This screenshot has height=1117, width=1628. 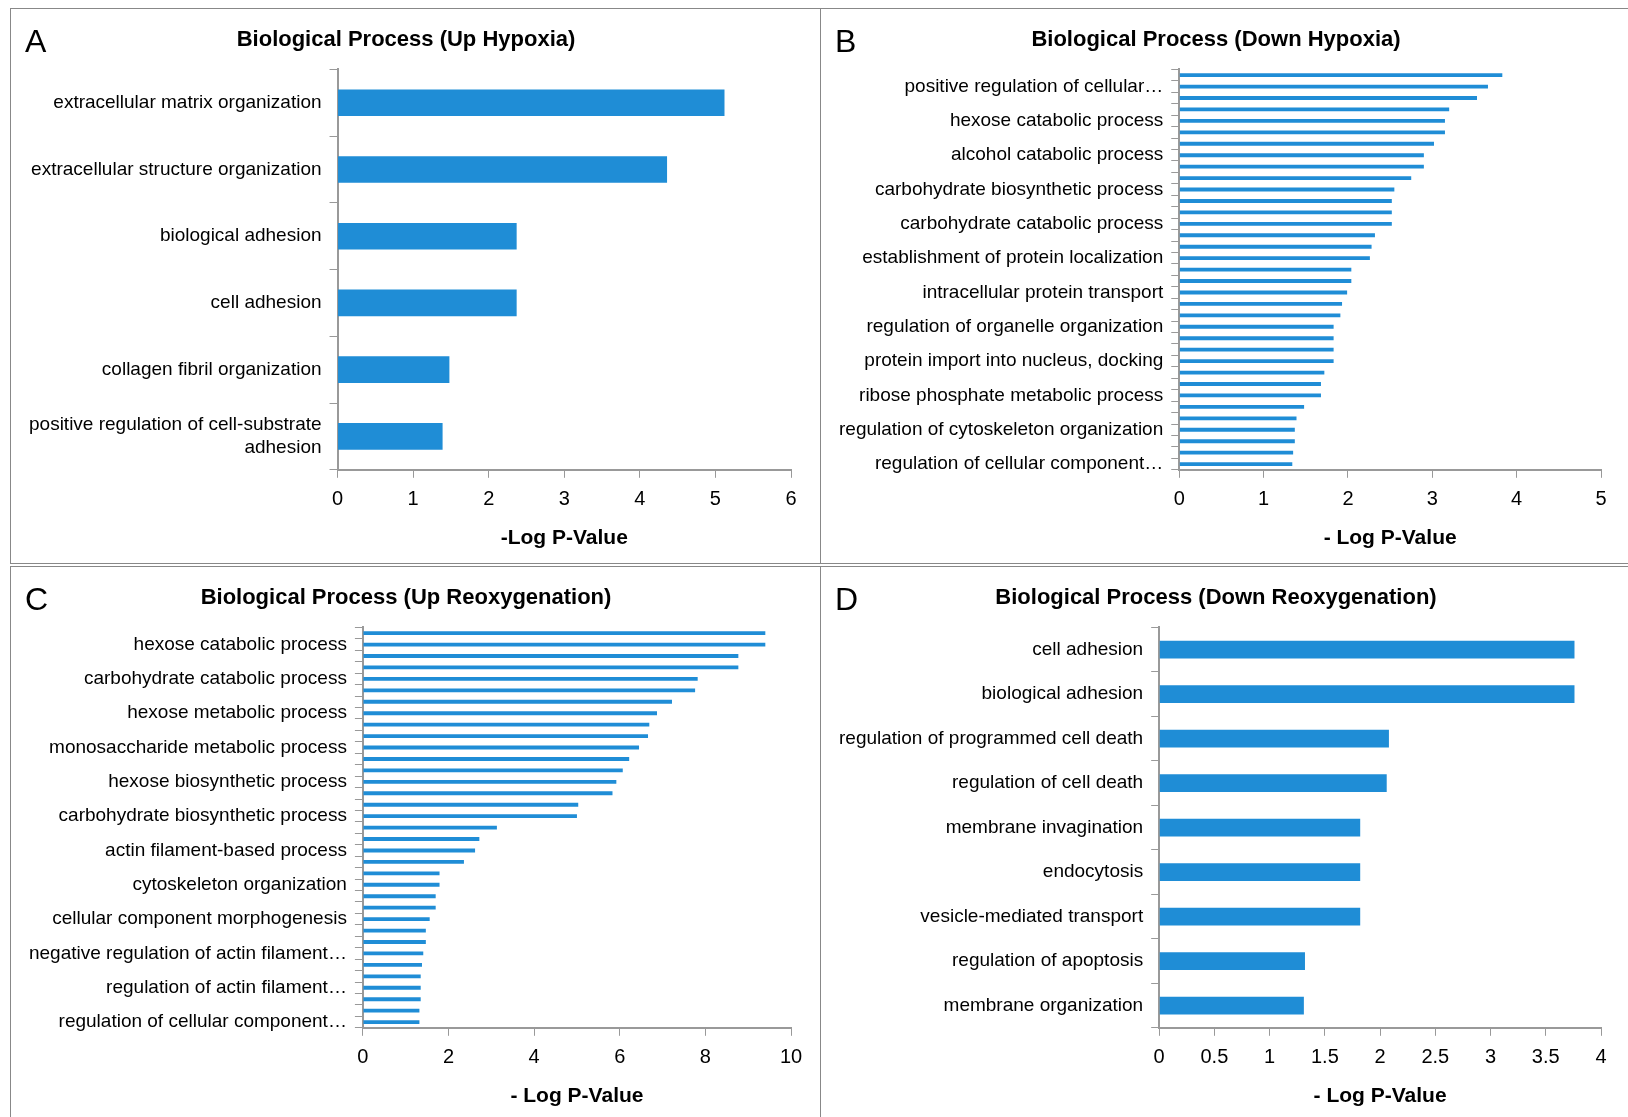 I want to click on y-tick-label: establishment of protein localization, so click(x=1013, y=257).